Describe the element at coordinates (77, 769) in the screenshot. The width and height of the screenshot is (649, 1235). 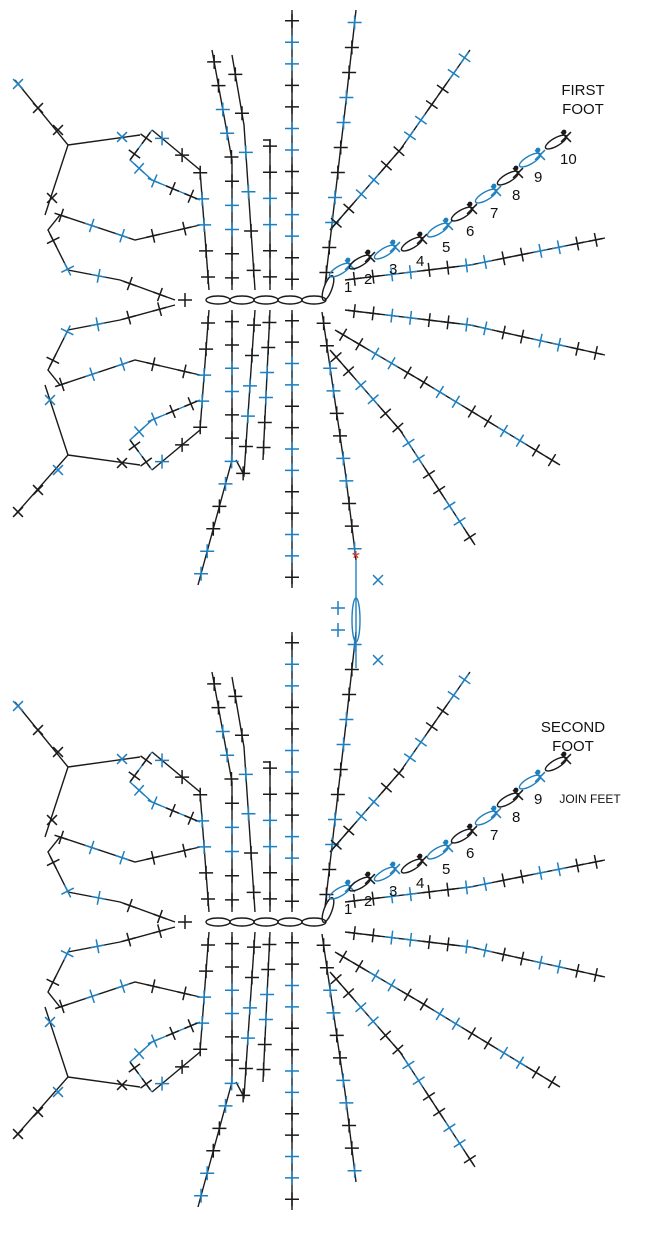
I see `outer-bracket` at that location.